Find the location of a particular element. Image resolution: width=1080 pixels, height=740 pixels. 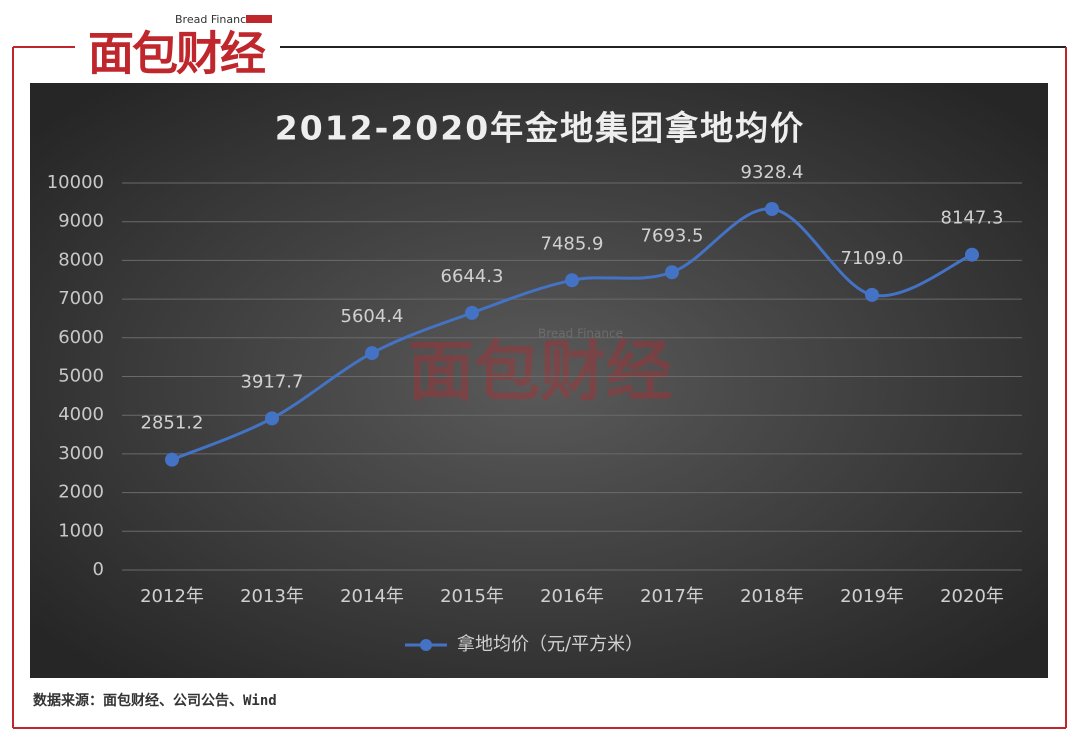

x-tick-label: 2013年 is located at coordinates (272, 596).